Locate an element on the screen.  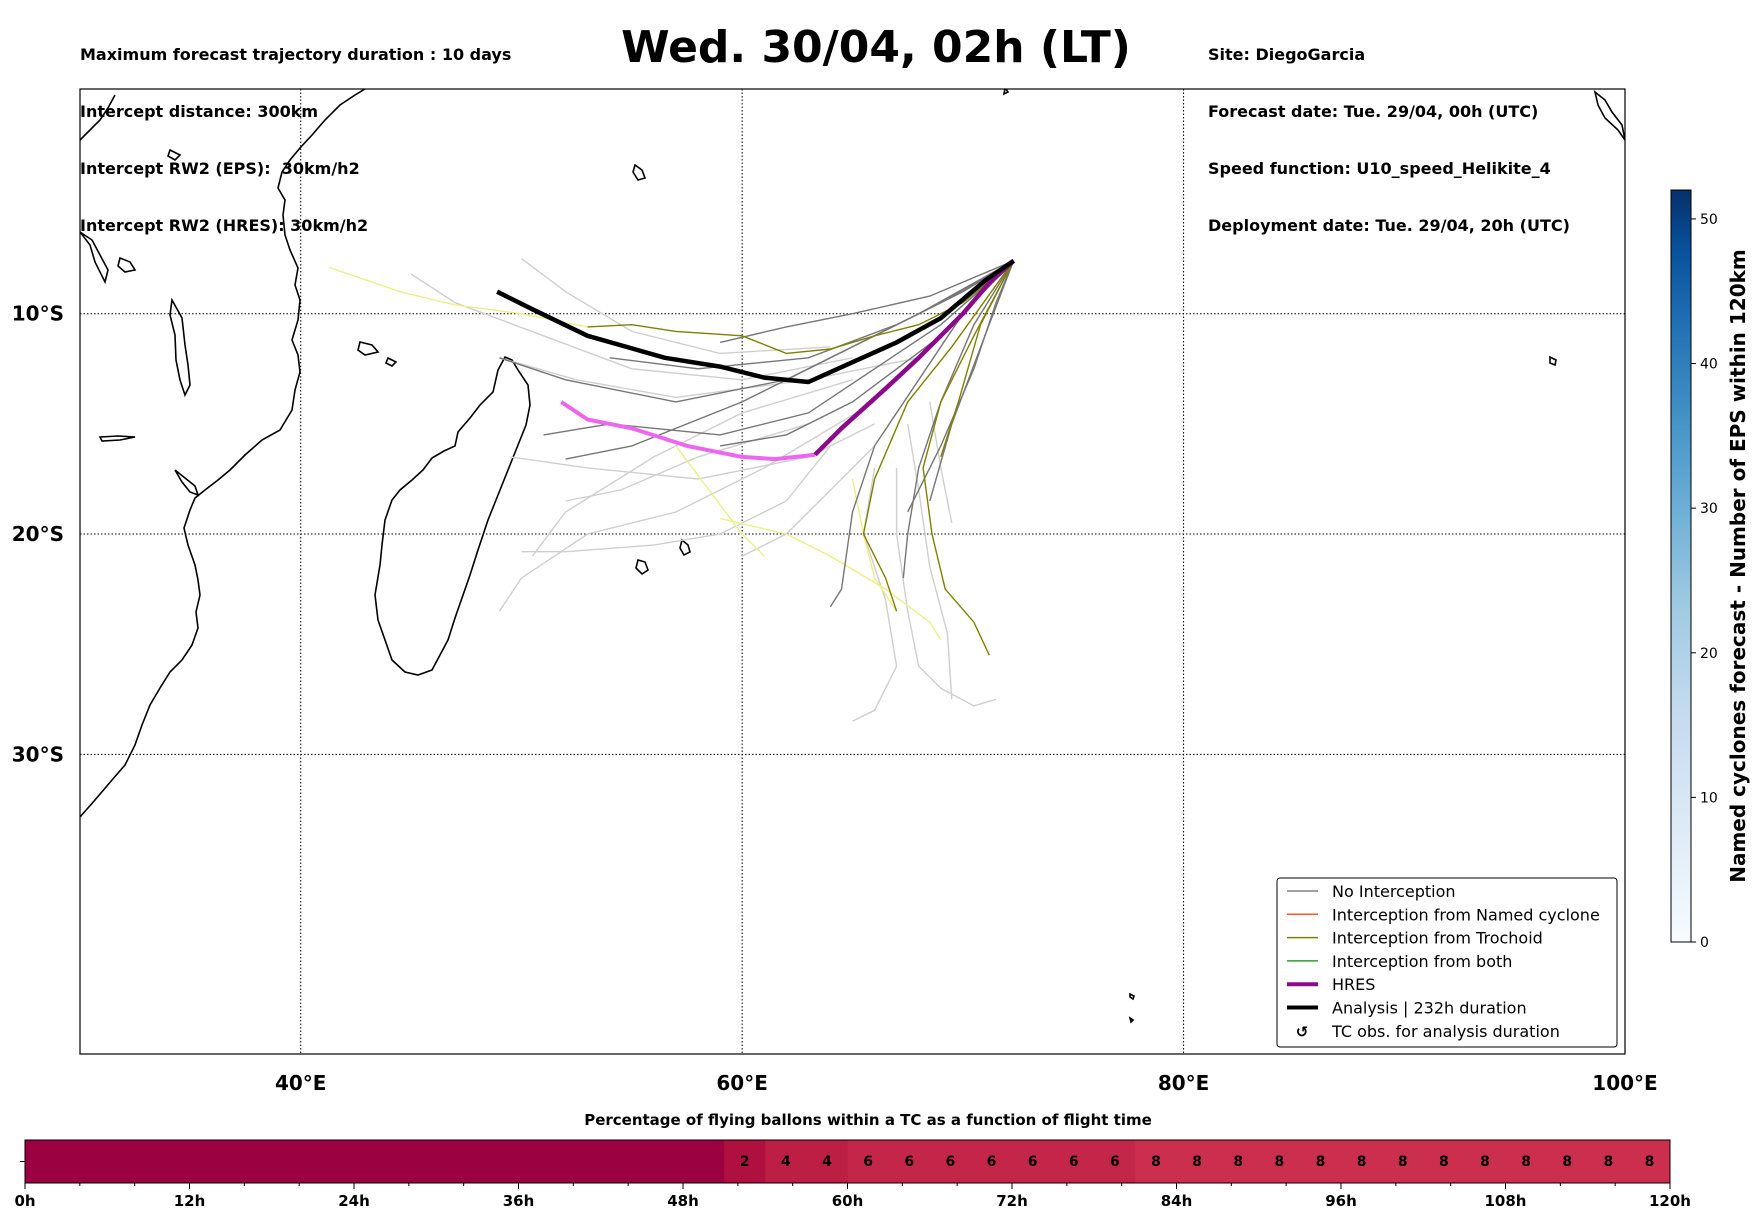
y-axis: 10°S 20°S 30°S is located at coordinates (38, 534).